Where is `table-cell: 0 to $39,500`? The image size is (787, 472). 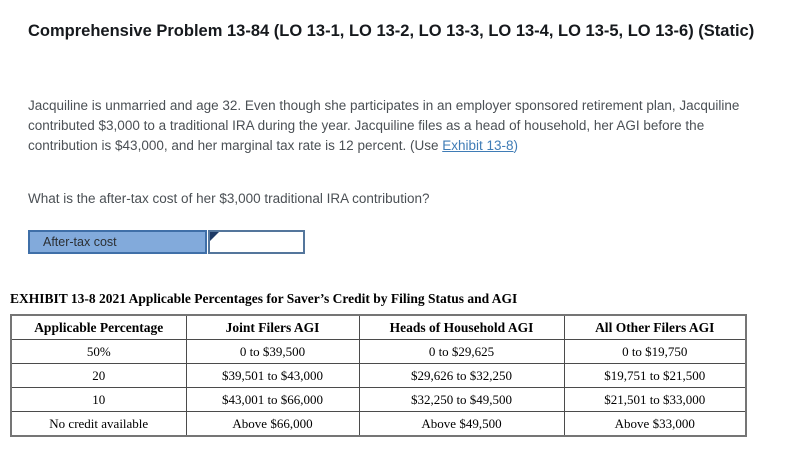
table-cell: 0 to $39,500 is located at coordinates (272, 351).